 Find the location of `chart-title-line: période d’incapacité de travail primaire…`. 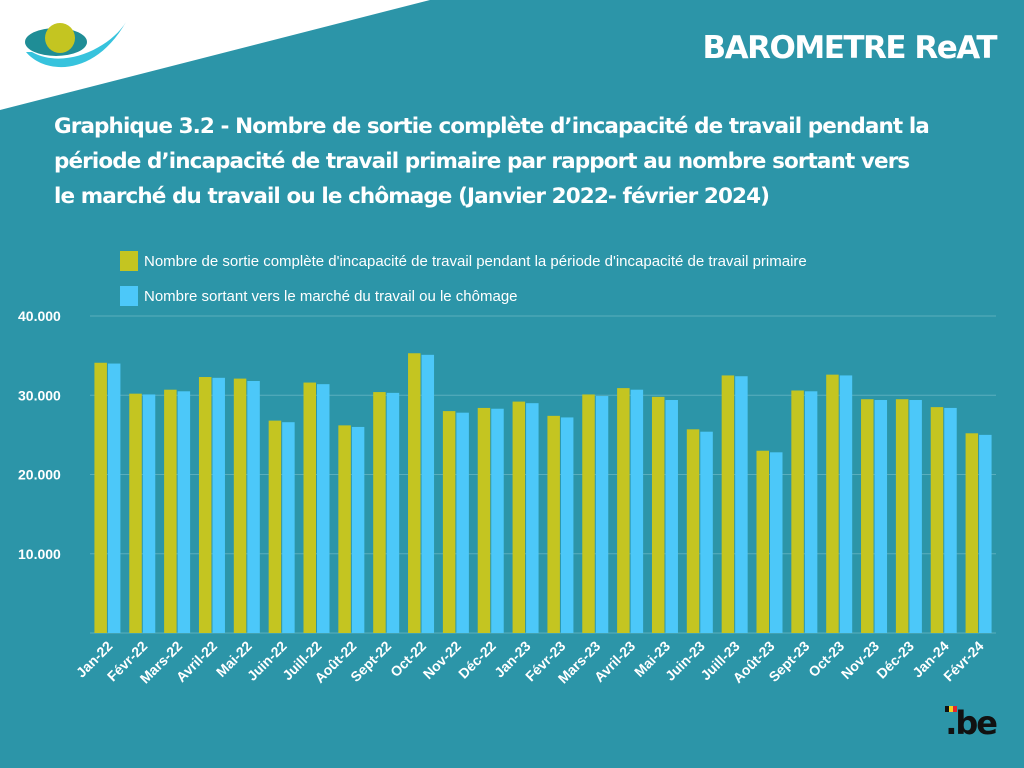

chart-title-line: période d’incapacité de travail primaire… is located at coordinates (482, 161).